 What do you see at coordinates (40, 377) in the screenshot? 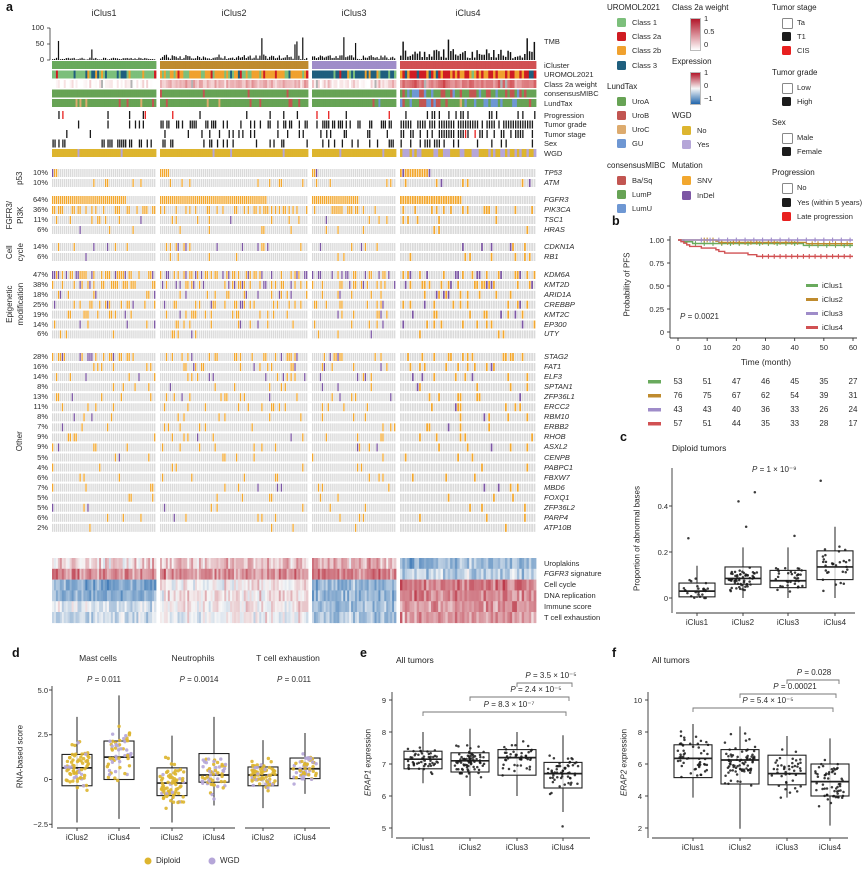
I see `gene-pct-ELF3: 14%` at bounding box center [40, 377].